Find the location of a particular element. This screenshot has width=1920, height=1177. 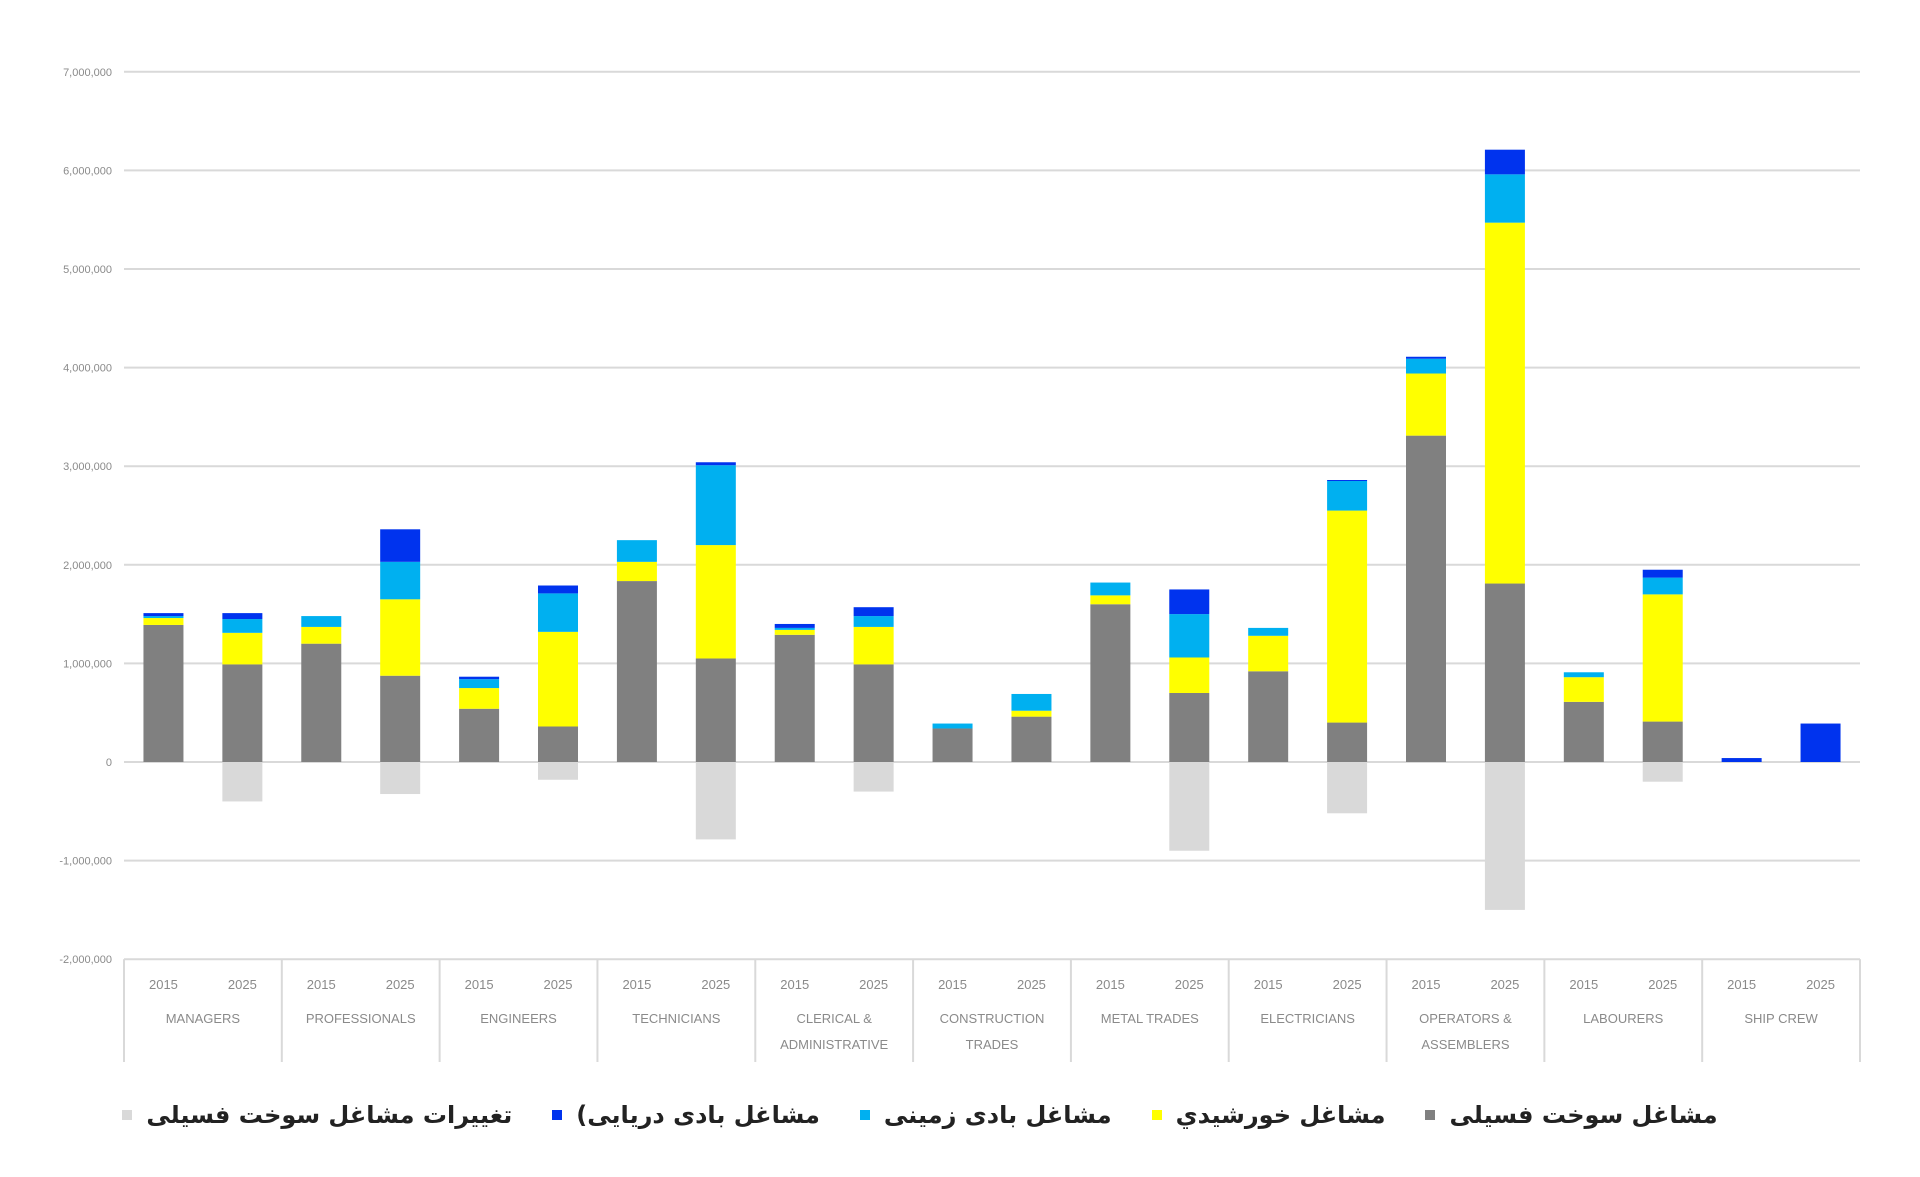

legend-label: مشاغل سوخت فسیلی is located at coordinates (1583, 1115).